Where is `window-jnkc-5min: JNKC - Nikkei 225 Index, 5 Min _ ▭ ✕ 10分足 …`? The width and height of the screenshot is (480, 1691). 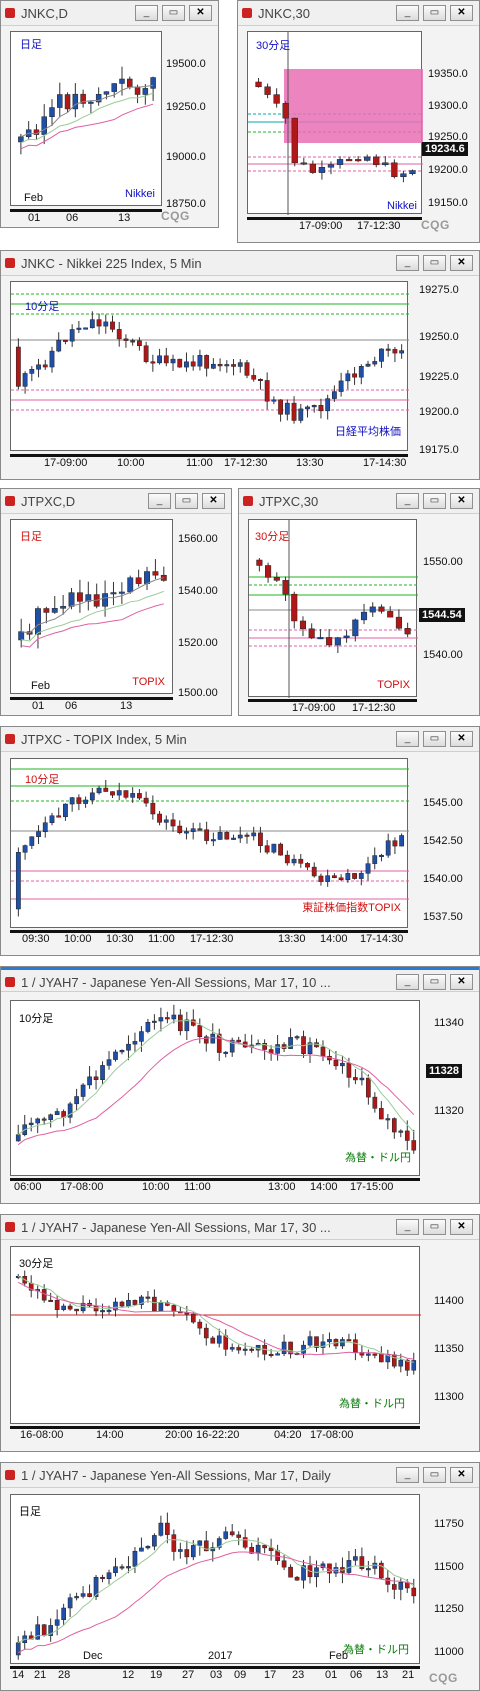 window-jnkc-5min: JNKC - Nikkei 225 Index, 5 Min _ ▭ ✕ 10分足 … is located at coordinates (240, 365).